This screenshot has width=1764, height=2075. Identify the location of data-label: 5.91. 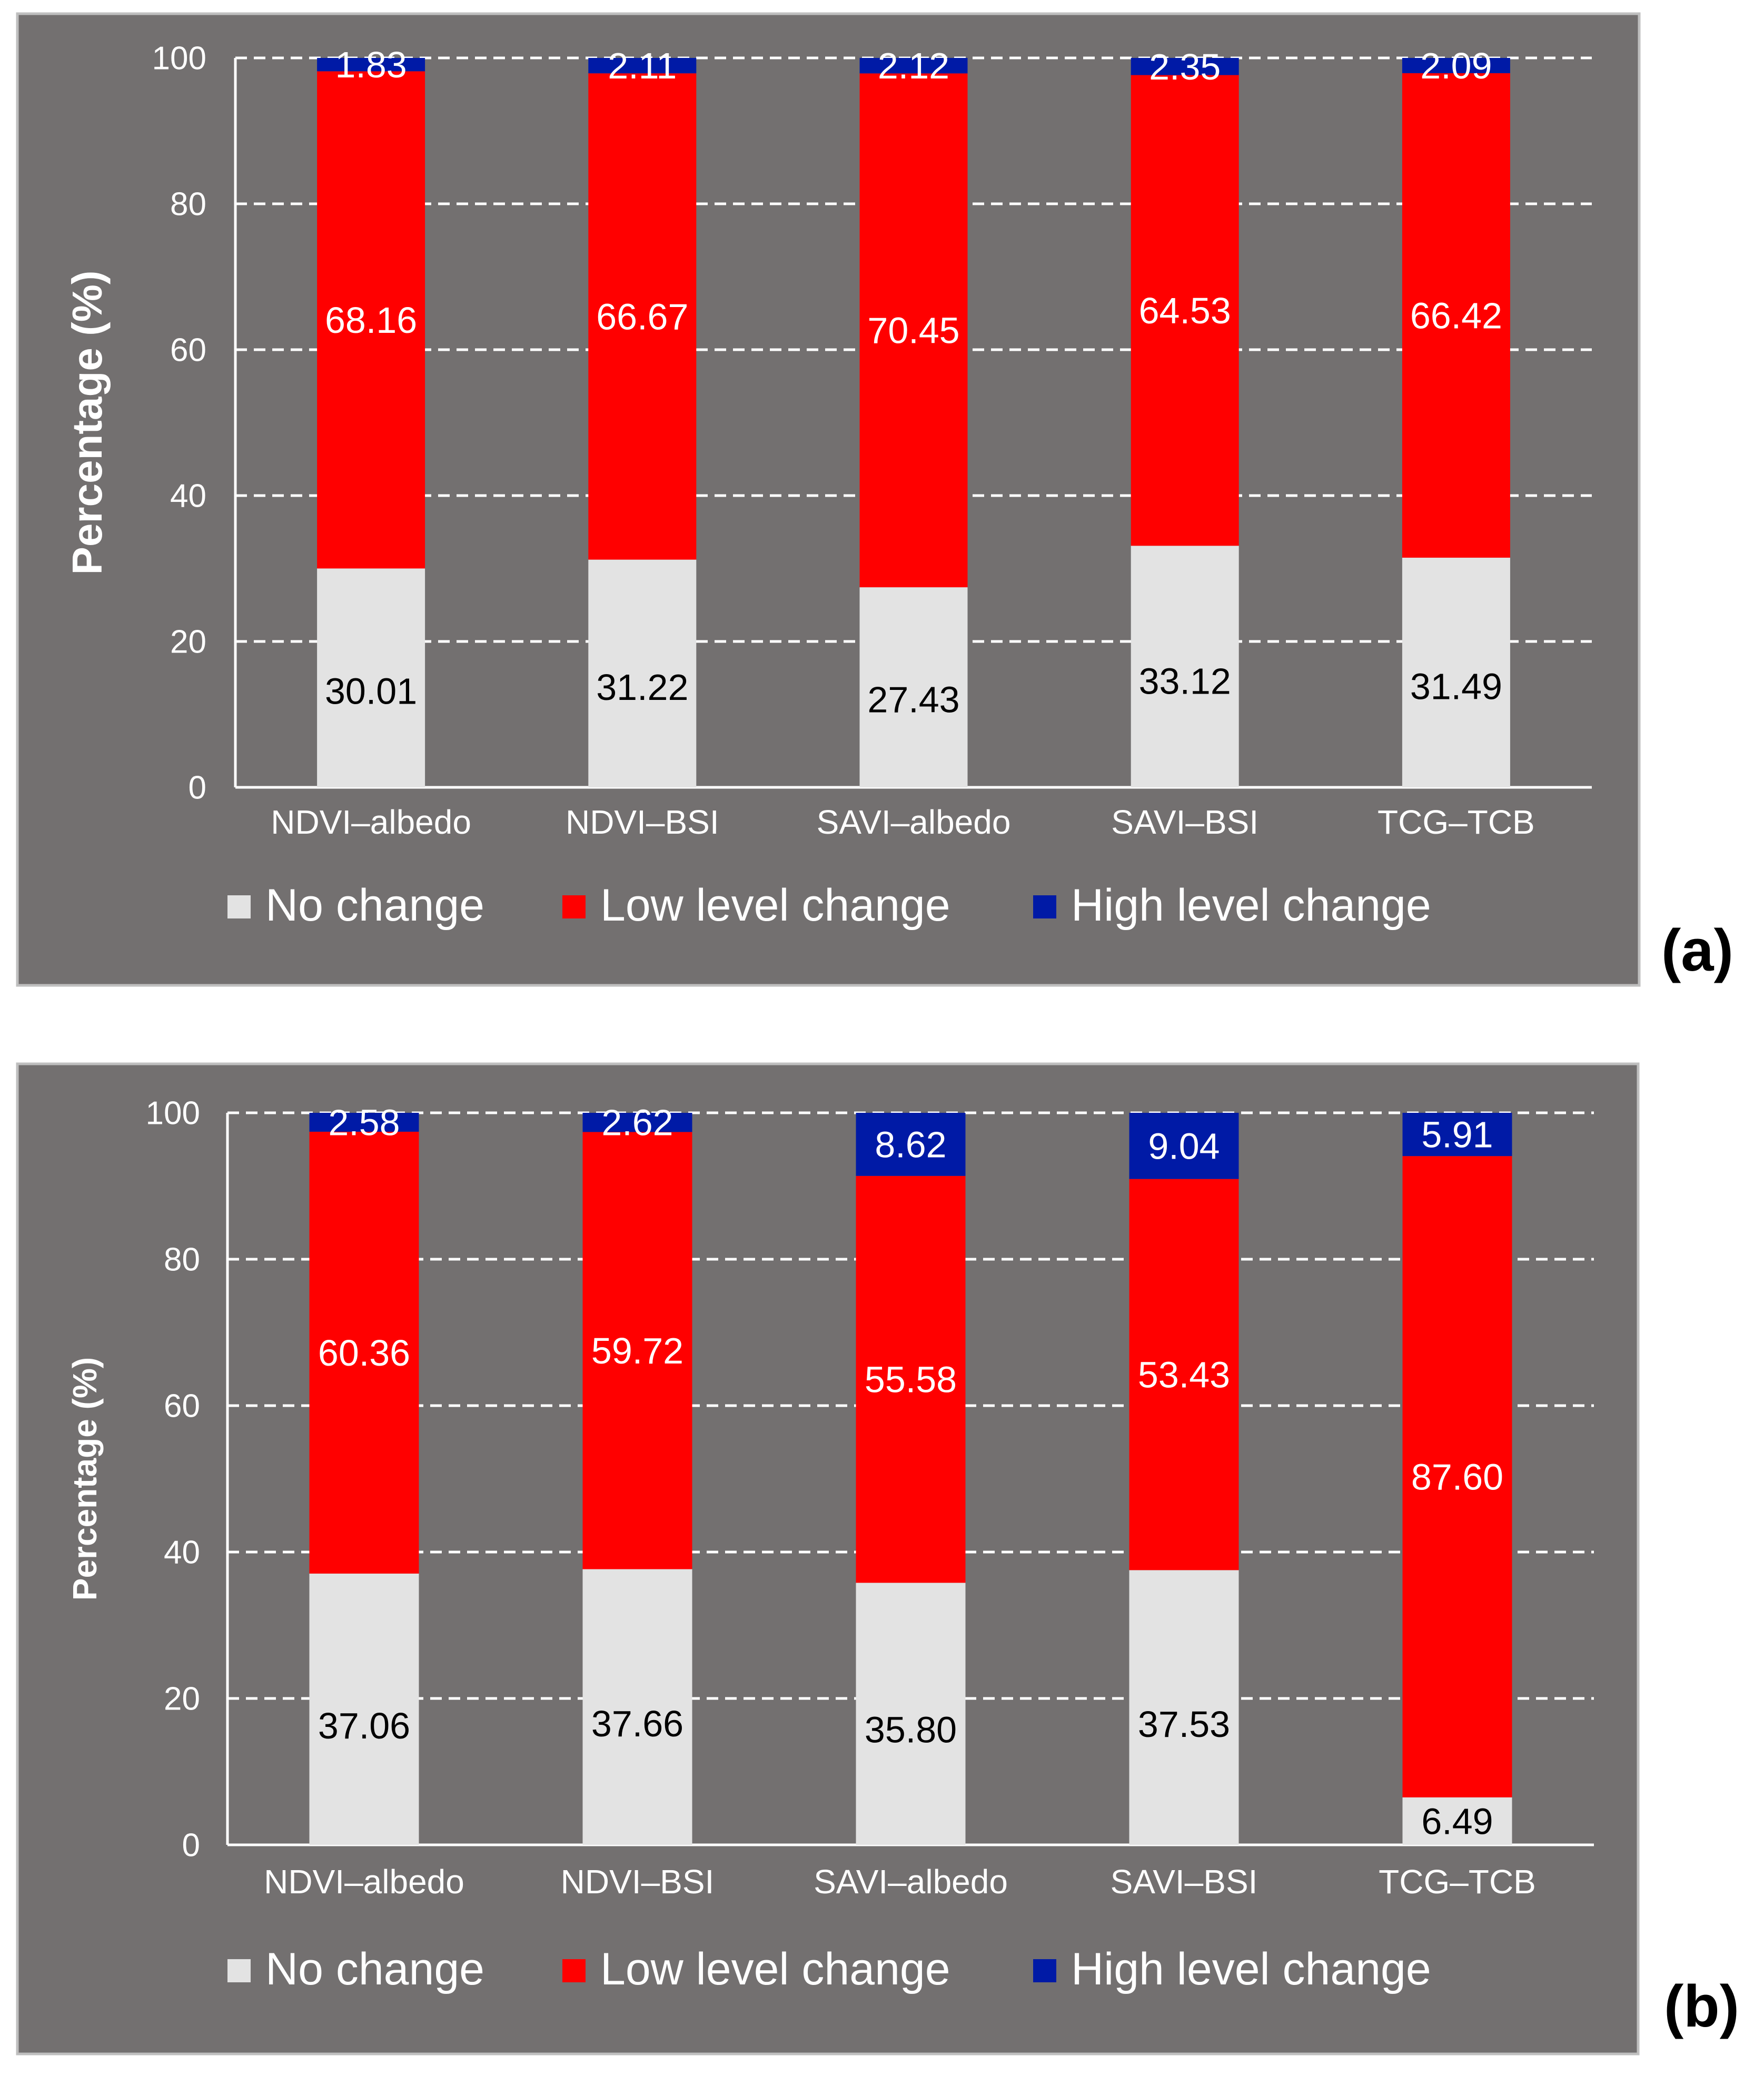
(1457, 1134).